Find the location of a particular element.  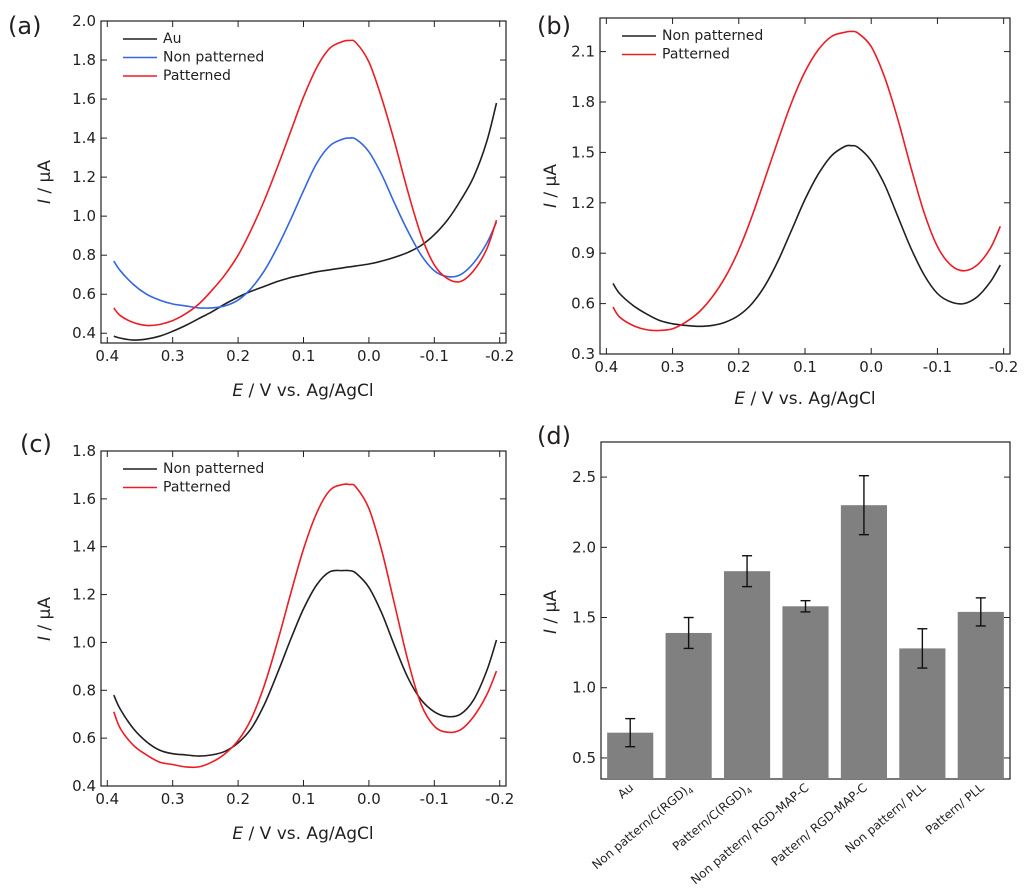

legend-label-c-1: Patterned is located at coordinates (197, 488).